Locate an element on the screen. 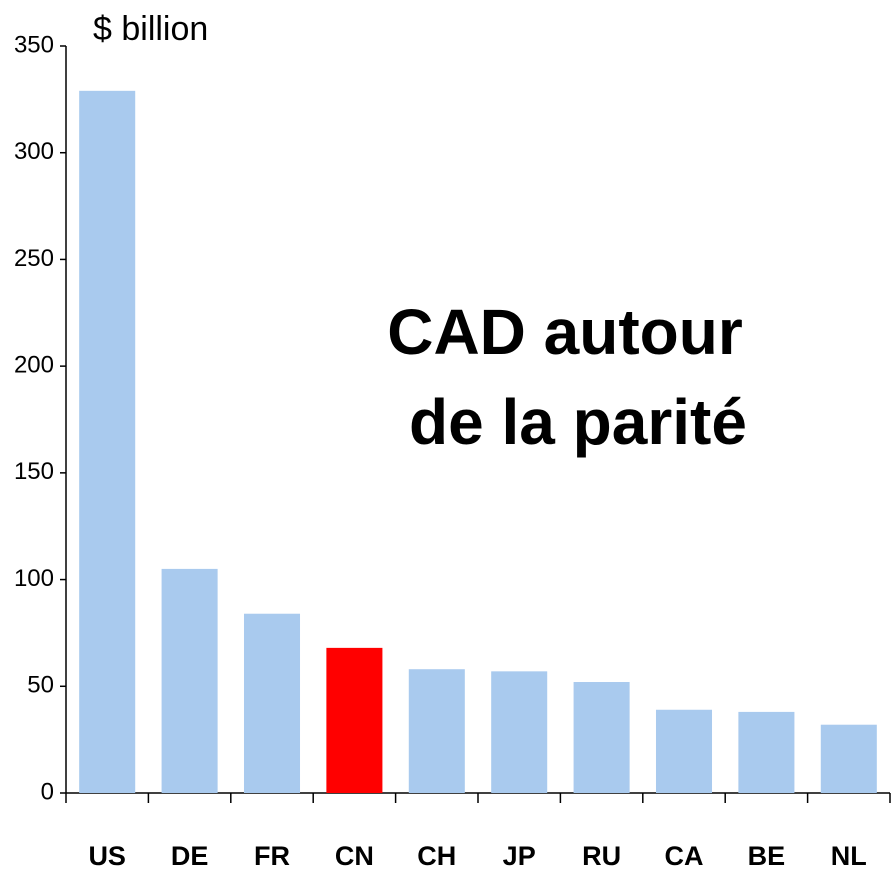 This screenshot has height=874, width=892. annotation: de la parité is located at coordinates (578, 422).